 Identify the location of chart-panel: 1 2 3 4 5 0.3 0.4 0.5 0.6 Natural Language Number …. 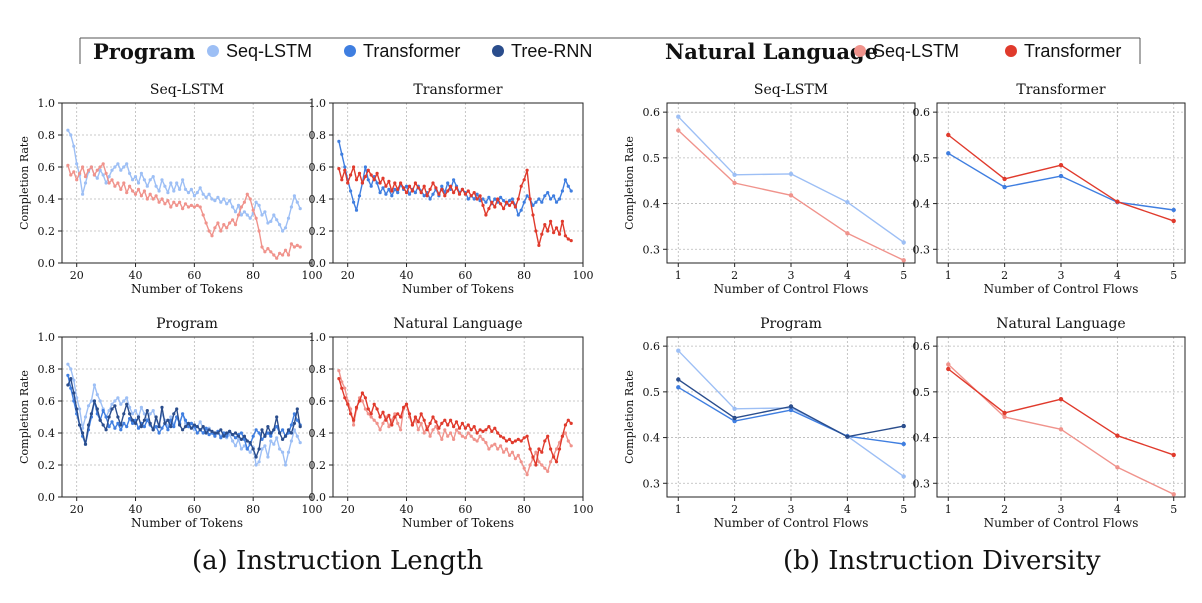
(1049, 423).